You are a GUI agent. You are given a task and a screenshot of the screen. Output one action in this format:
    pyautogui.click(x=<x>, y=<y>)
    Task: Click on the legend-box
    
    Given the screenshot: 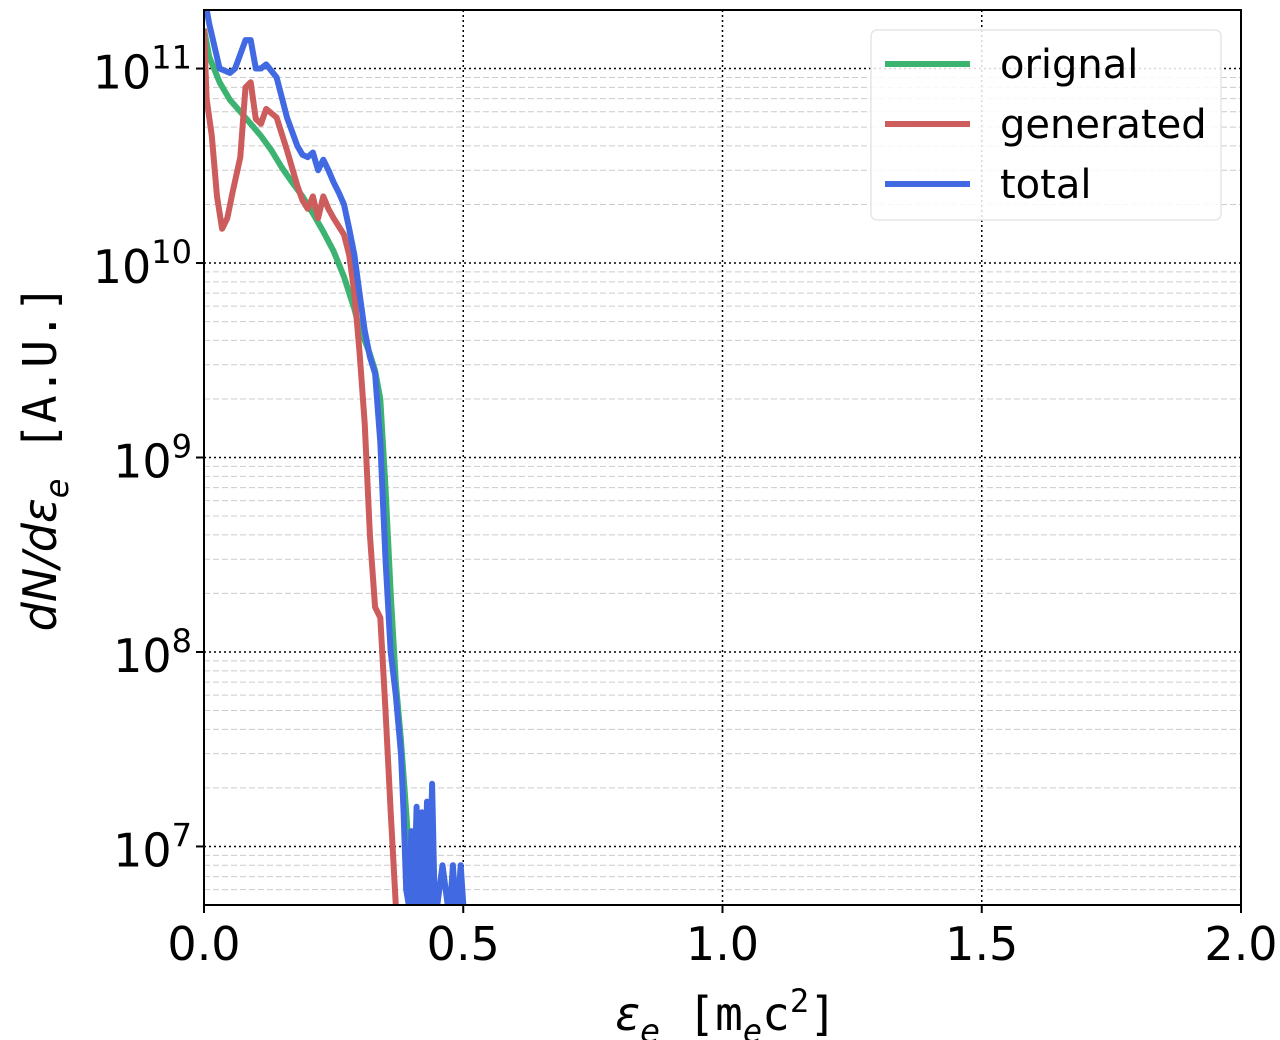 What is the action you would take?
    pyautogui.click(x=1046, y=125)
    